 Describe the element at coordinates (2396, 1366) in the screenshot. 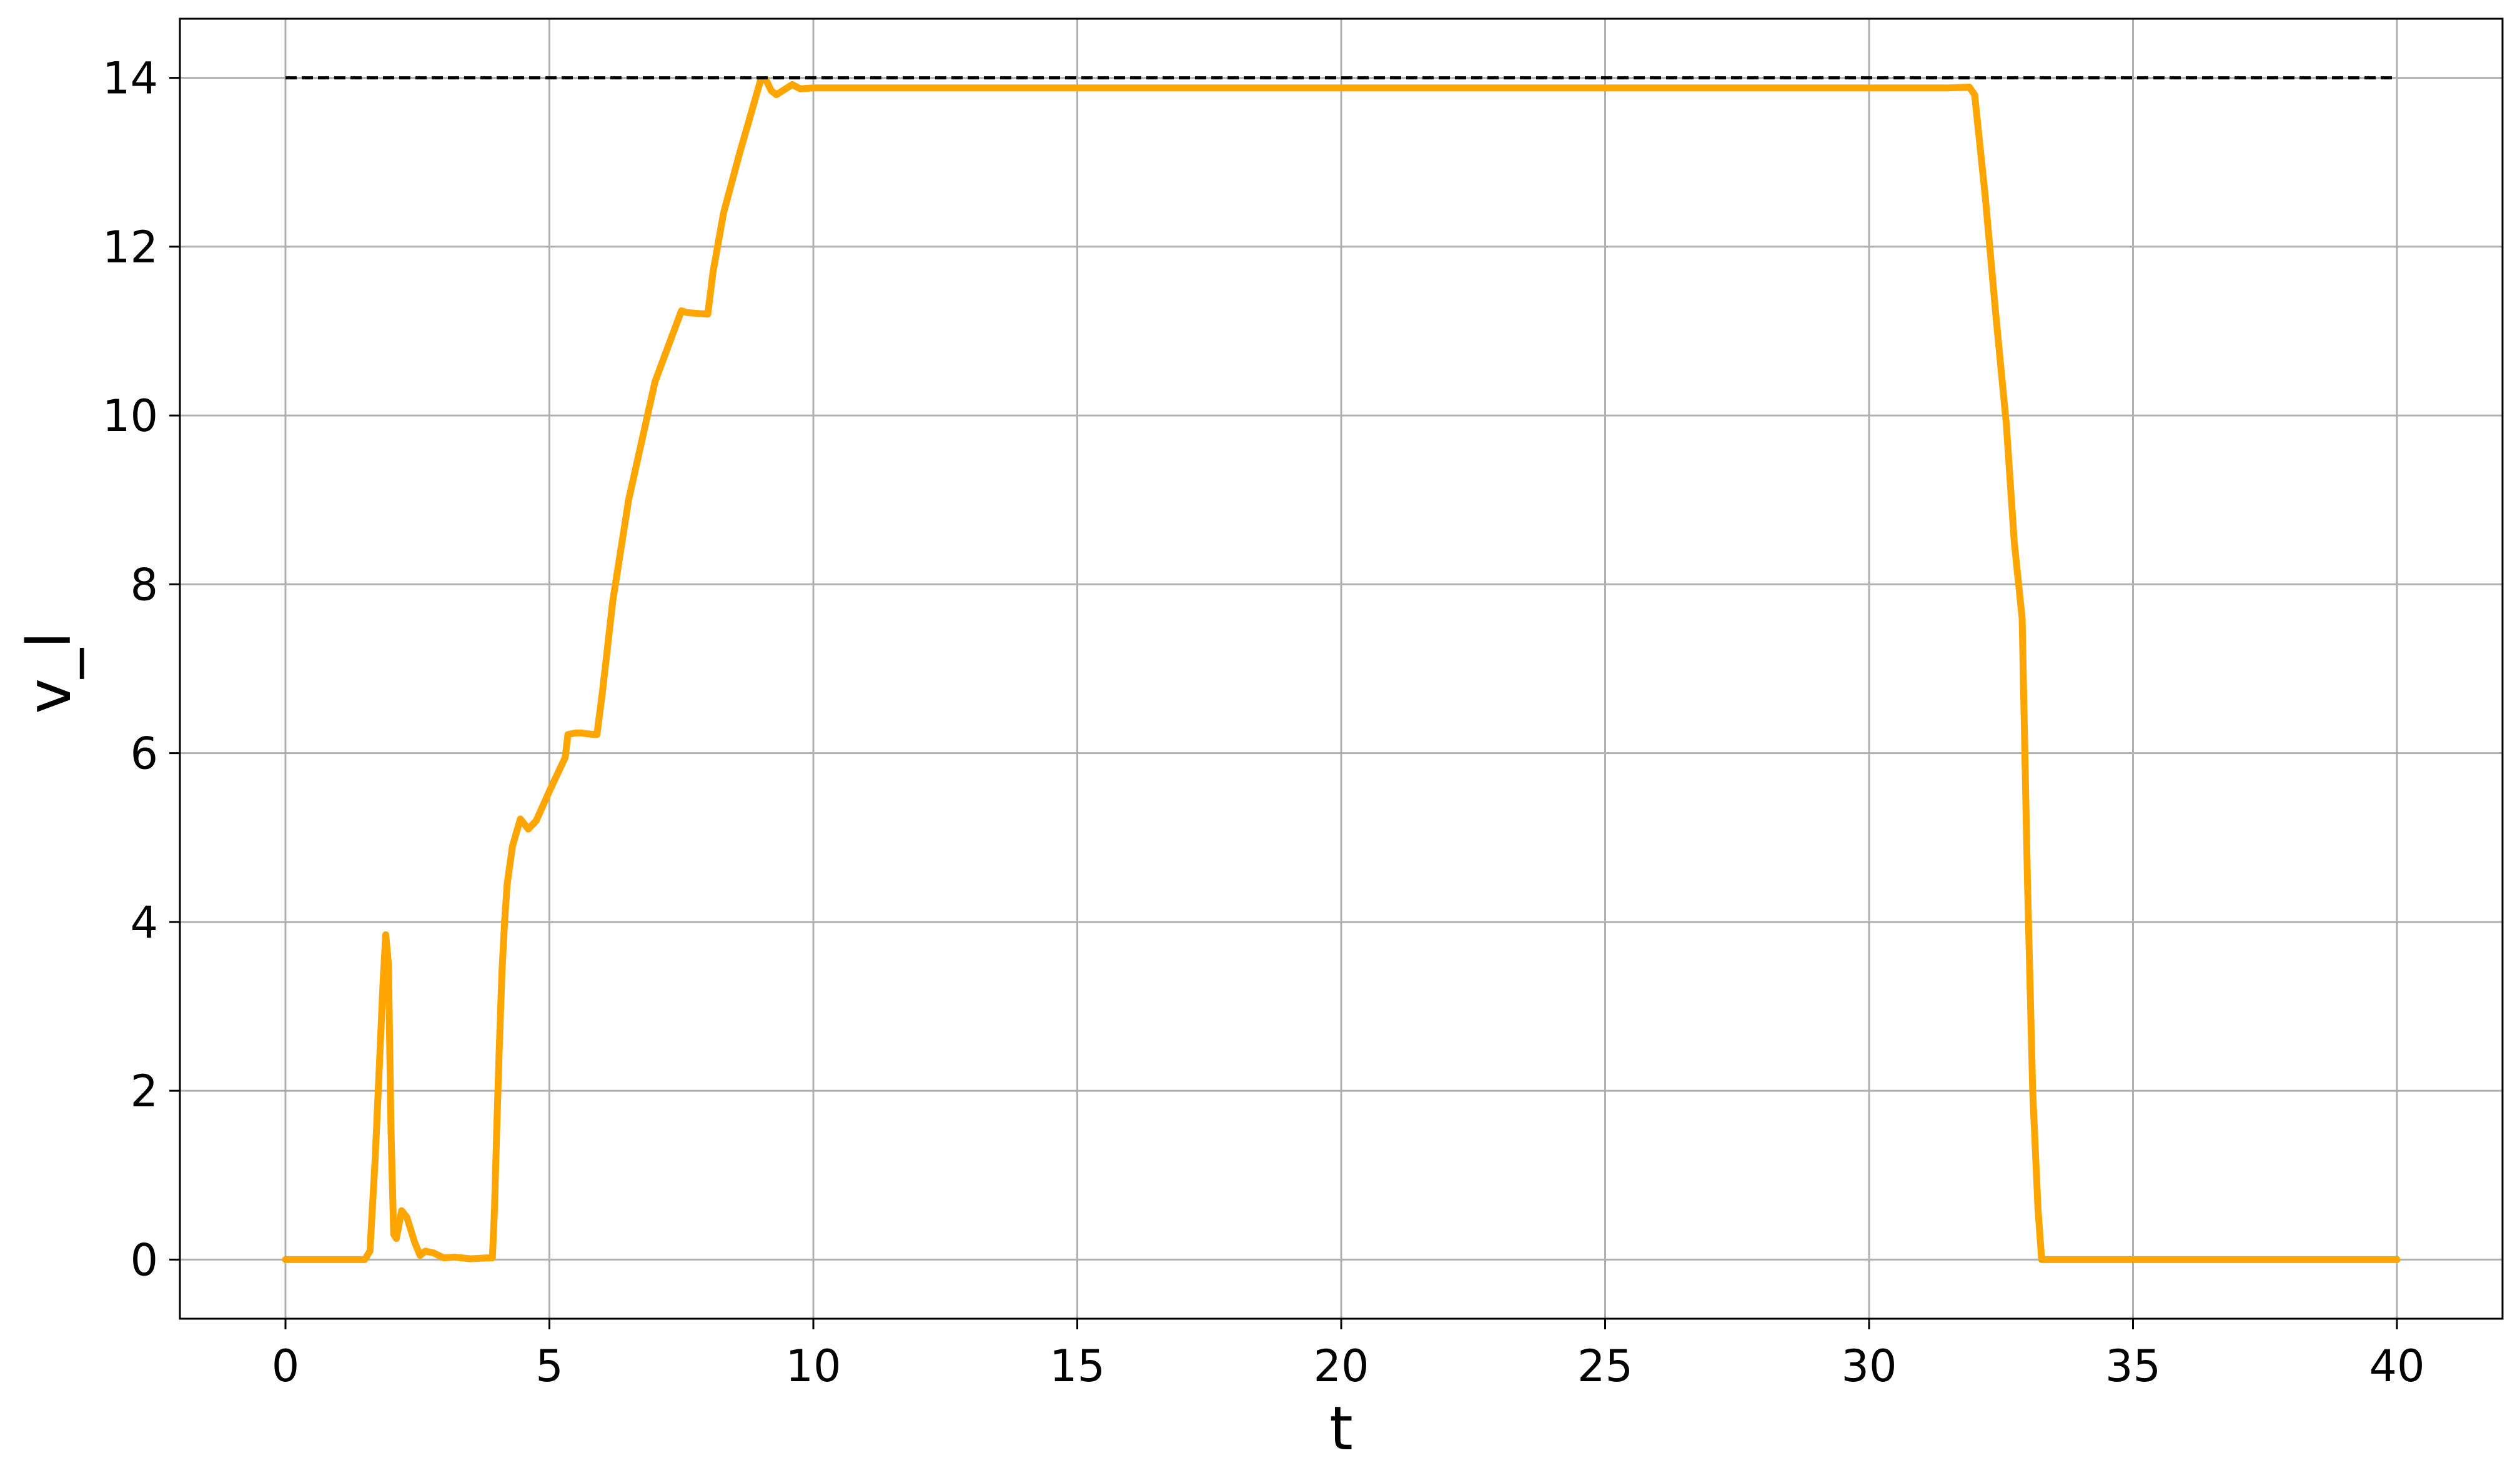

I see `x-tick-label: 40` at that location.